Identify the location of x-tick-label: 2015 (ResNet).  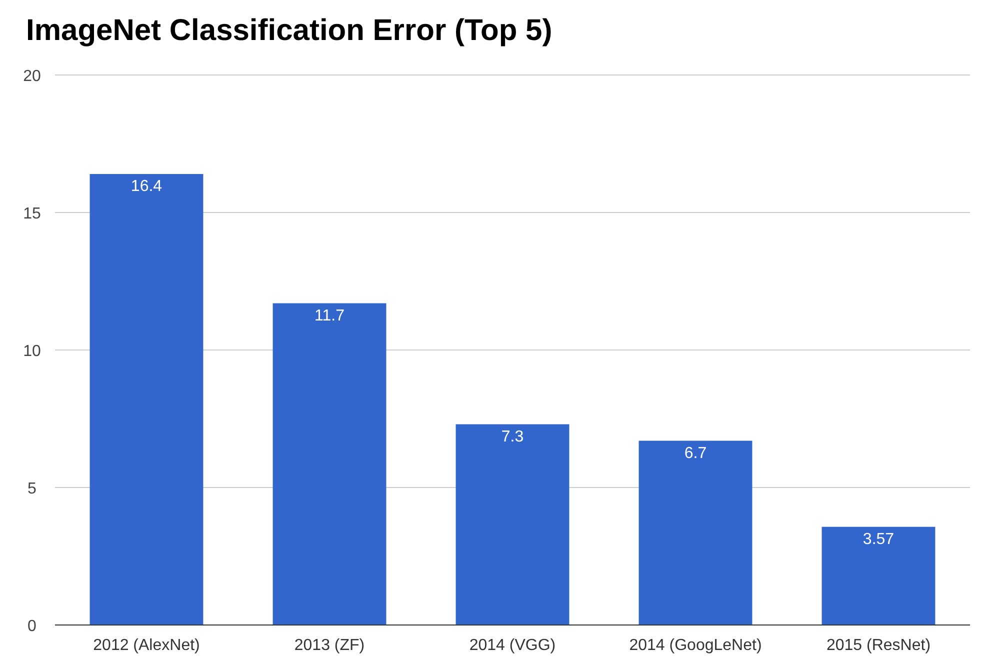
(878, 645).